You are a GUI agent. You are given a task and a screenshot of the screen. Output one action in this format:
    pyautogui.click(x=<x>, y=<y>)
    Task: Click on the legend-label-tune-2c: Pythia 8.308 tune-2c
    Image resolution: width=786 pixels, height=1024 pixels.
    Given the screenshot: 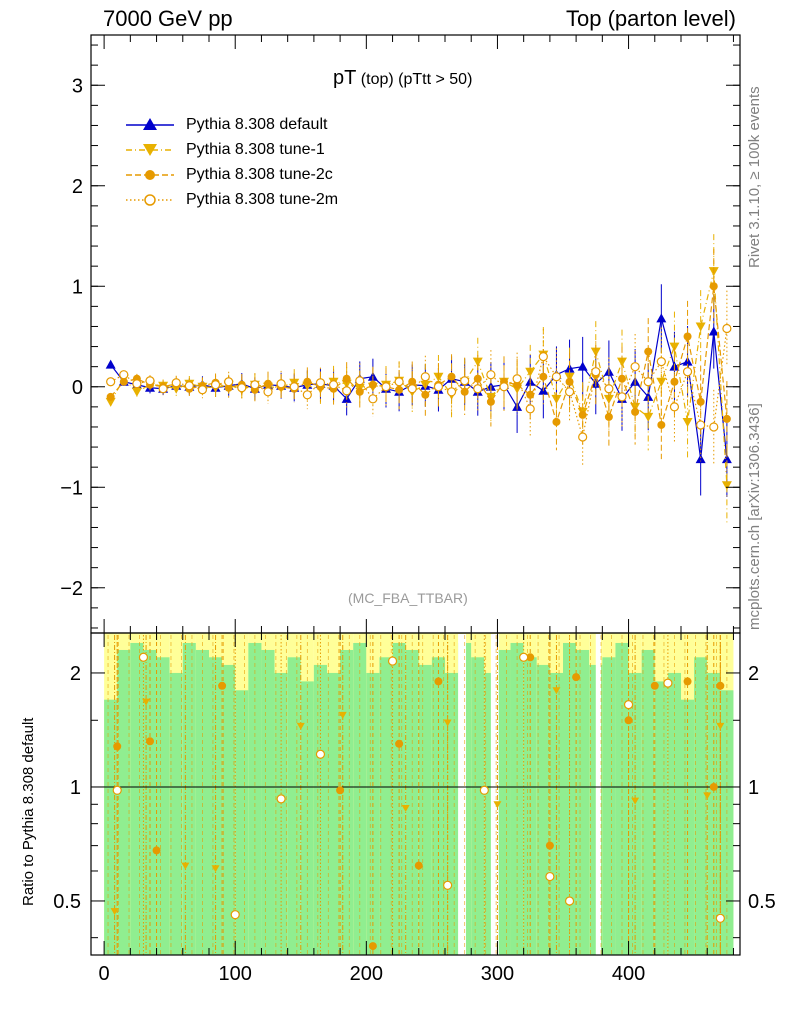 What is the action you would take?
    pyautogui.click(x=259, y=174)
    